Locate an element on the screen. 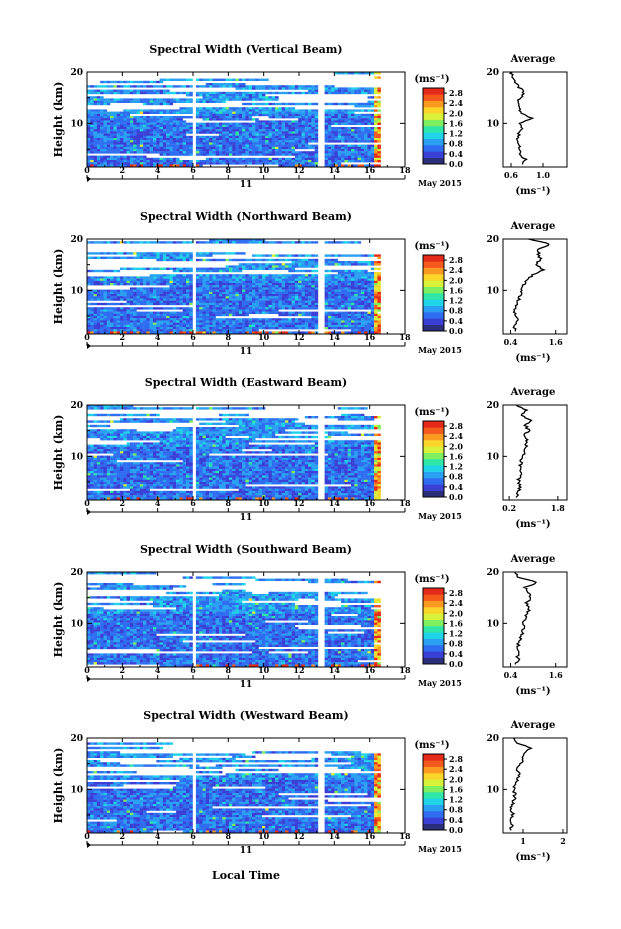 The image size is (621, 929). colorbar-tick-label: 2.4 is located at coordinates (456, 103).